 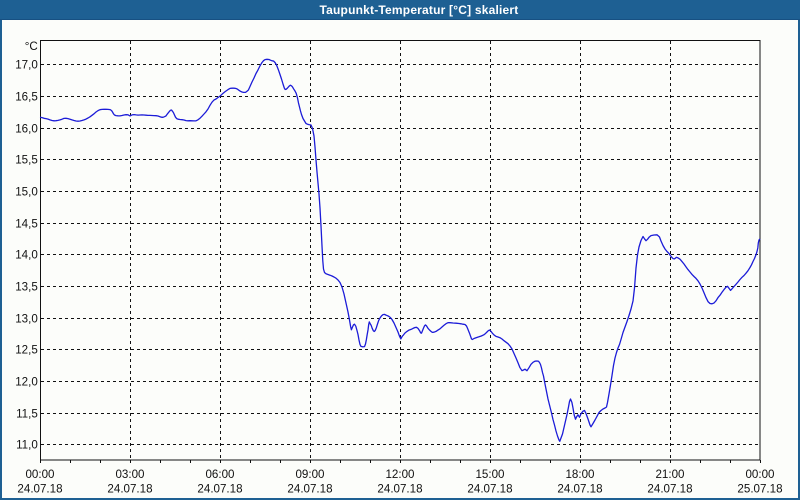 What do you see at coordinates (26, 160) in the screenshot?
I see `svg-text: 15,5` at bounding box center [26, 160].